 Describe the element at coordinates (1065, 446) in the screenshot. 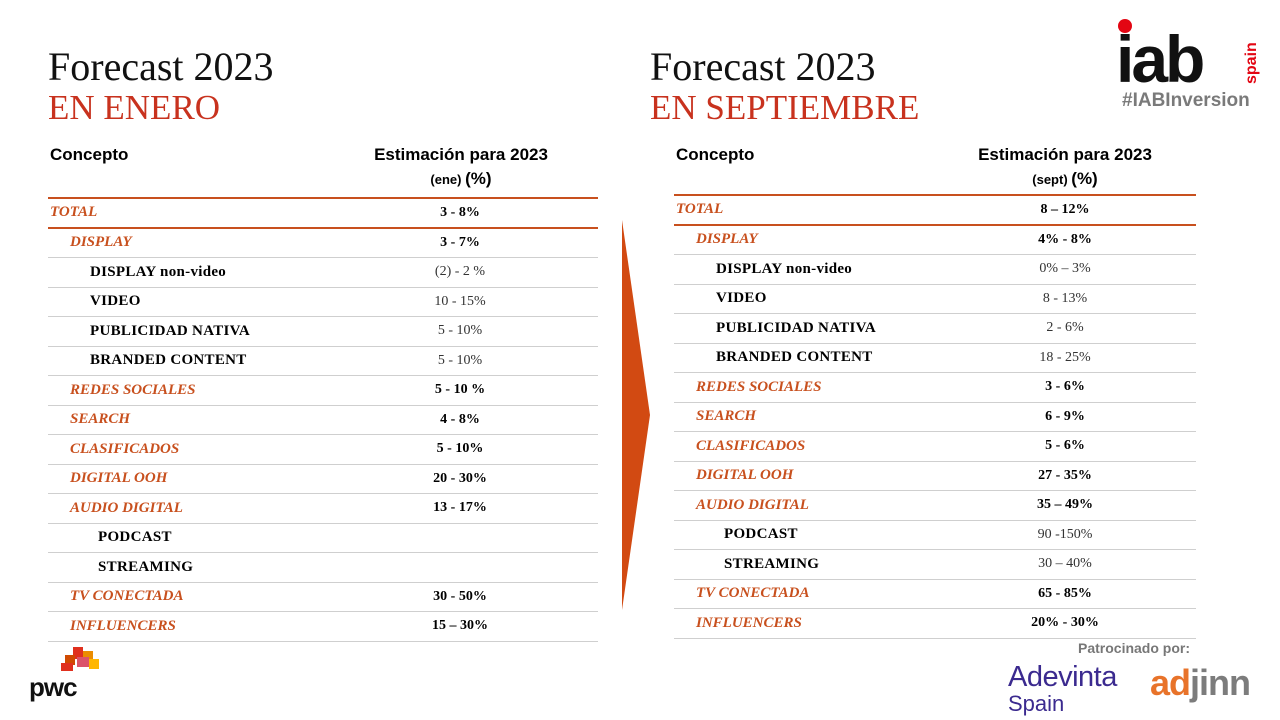

I see `row-estimate: 5 - 6%` at that location.